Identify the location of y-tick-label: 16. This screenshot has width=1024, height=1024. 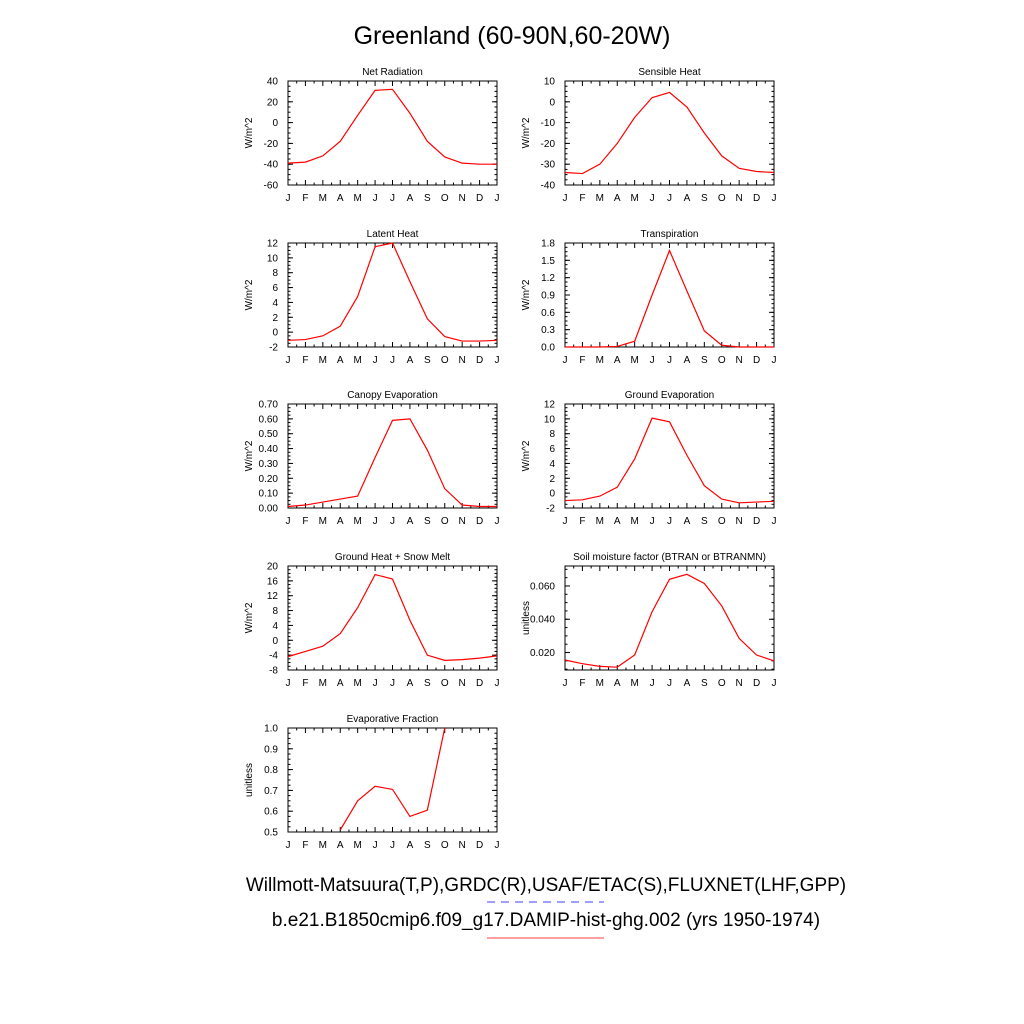
(273, 581).